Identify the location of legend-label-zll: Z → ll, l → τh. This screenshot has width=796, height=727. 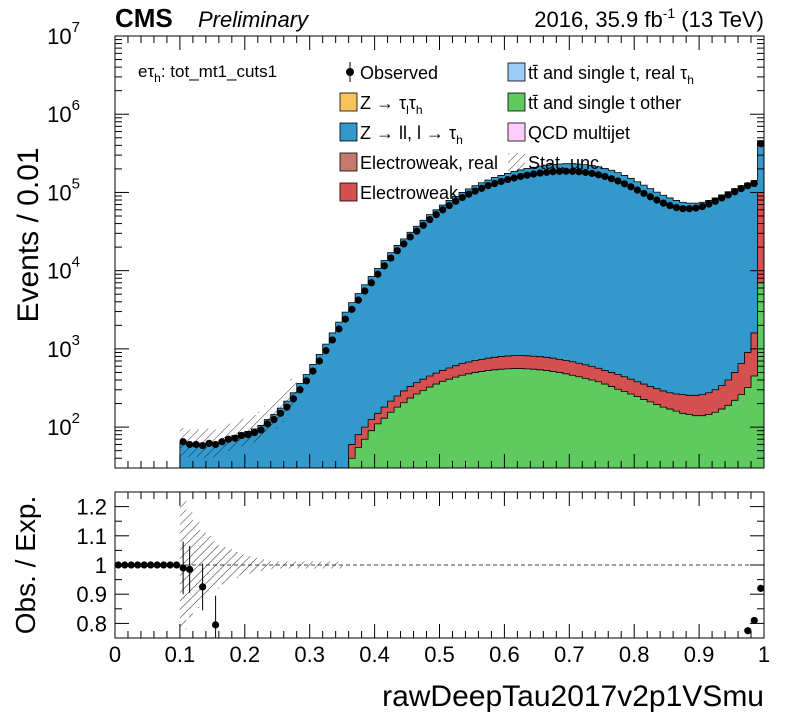
(411, 135).